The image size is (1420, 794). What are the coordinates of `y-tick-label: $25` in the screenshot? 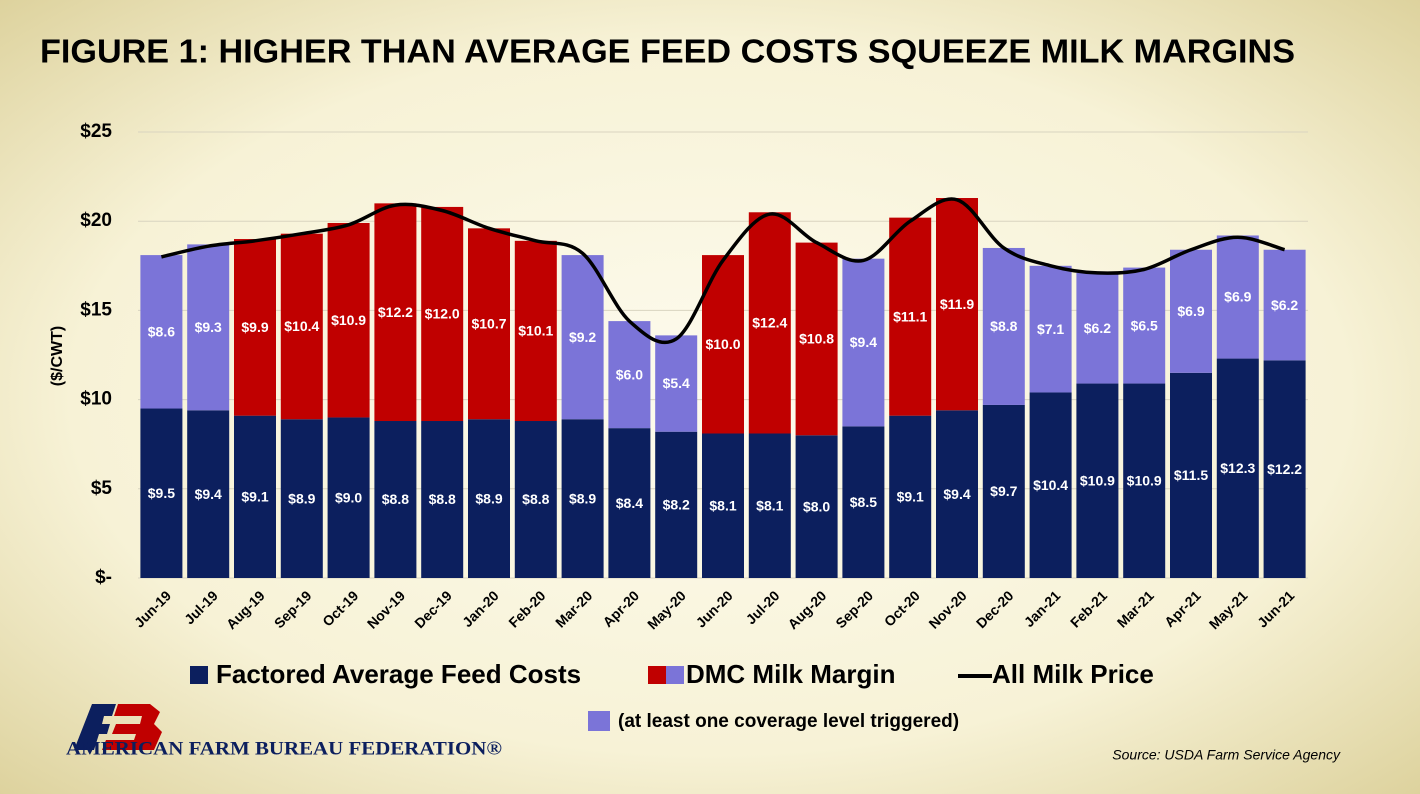 It's located at (96, 131).